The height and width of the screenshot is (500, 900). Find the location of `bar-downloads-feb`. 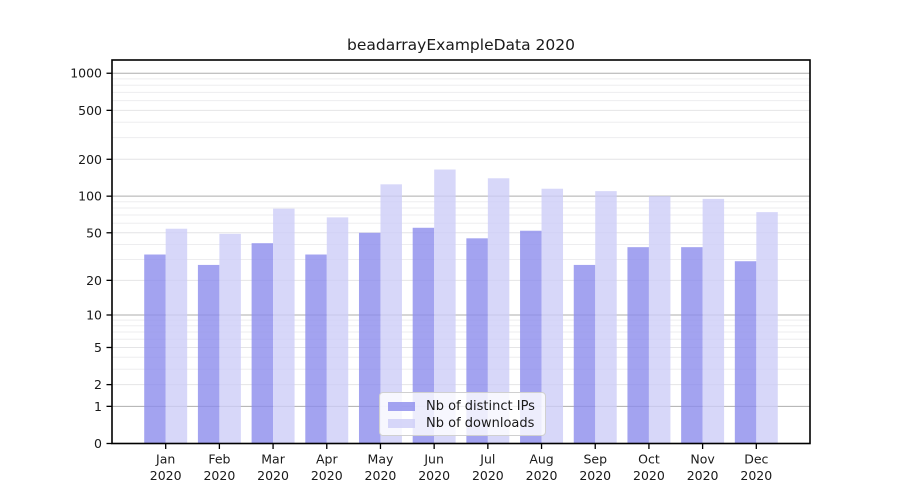

bar-downloads-feb is located at coordinates (230, 338).